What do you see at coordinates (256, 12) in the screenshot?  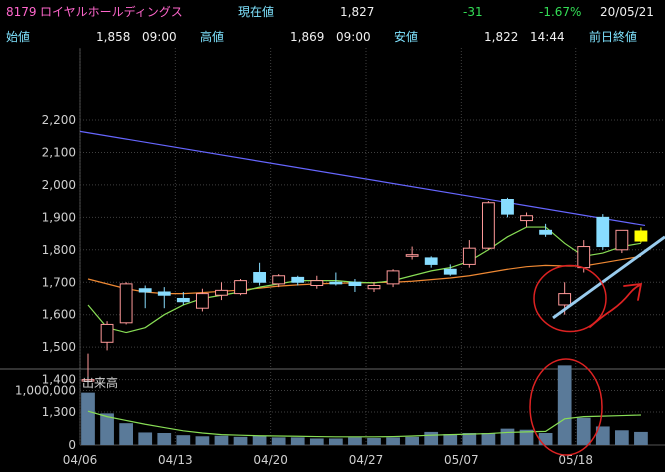 I see `current-price-label: 現在値` at bounding box center [256, 12].